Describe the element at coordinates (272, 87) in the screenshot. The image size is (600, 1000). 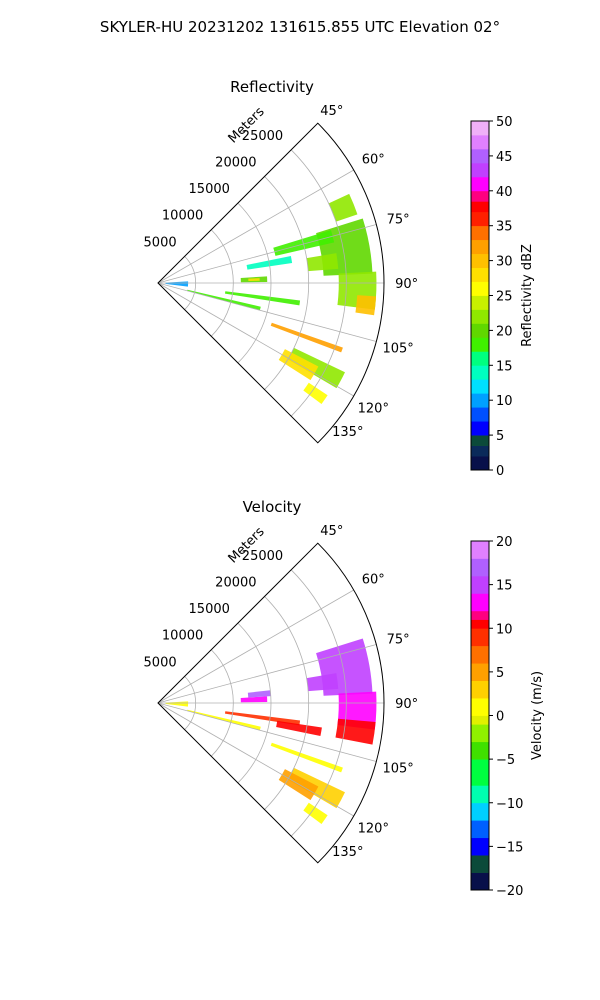
I see `reflectivity-title: Reflectivity` at that location.